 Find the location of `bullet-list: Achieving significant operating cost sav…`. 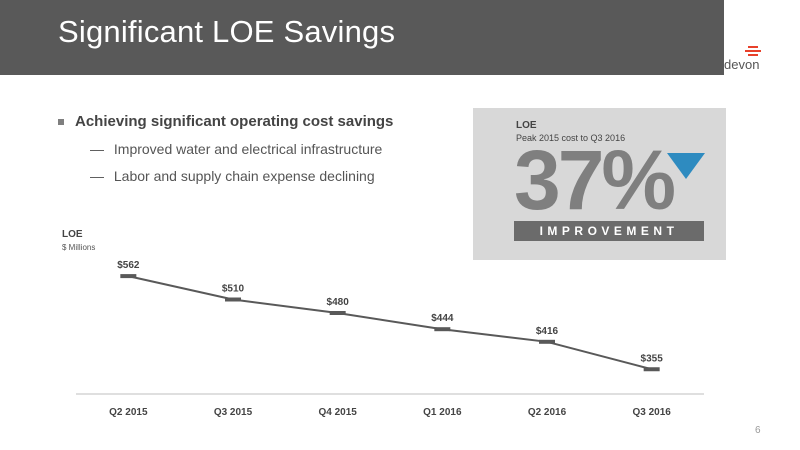

bullet-list: Achieving significant operating cost sav… is located at coordinates (225, 154).